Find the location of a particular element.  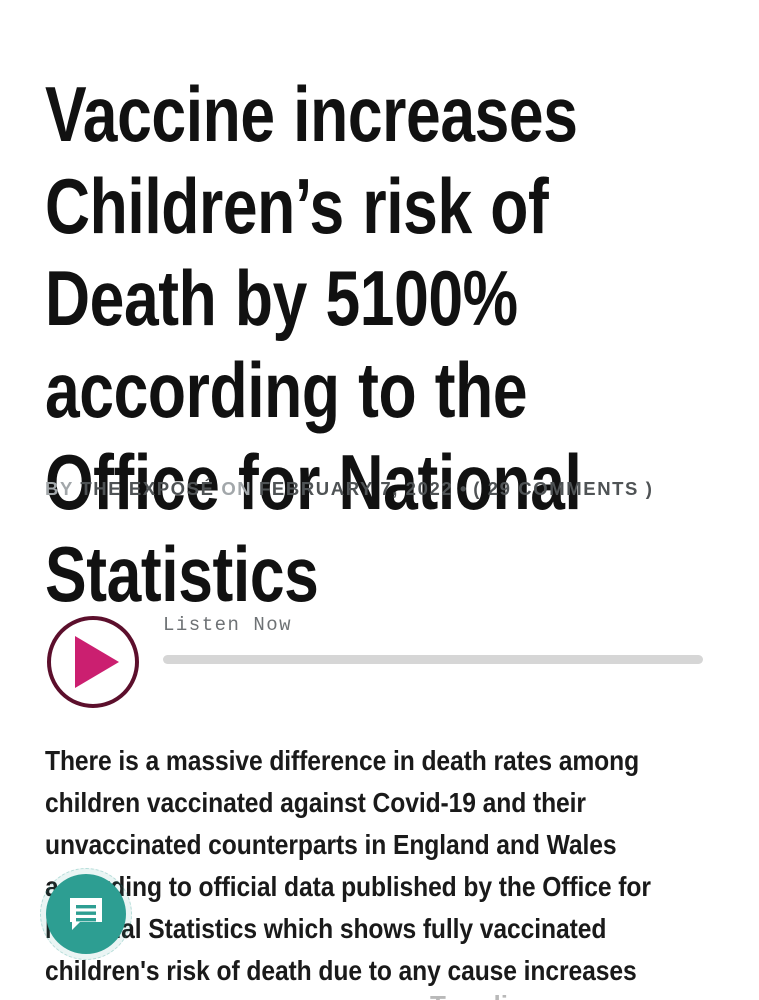

floating-comment-button is located at coordinates (86, 914).